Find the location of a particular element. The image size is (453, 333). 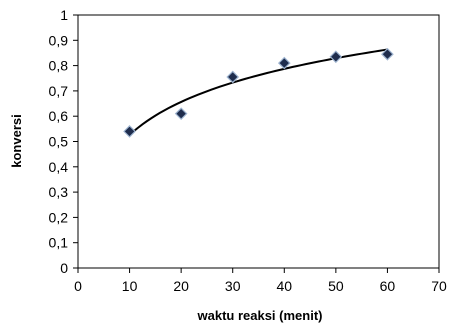

y-tick-label: 0 is located at coordinates (64, 268).